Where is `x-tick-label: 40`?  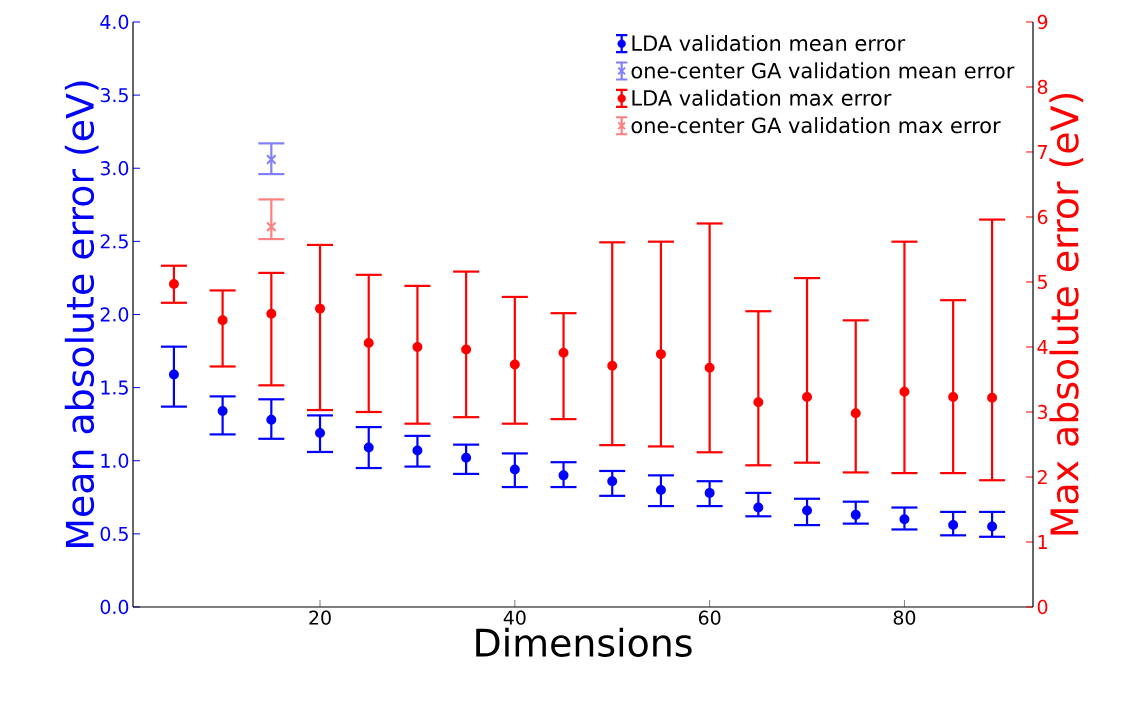 x-tick-label: 40 is located at coordinates (514, 617).